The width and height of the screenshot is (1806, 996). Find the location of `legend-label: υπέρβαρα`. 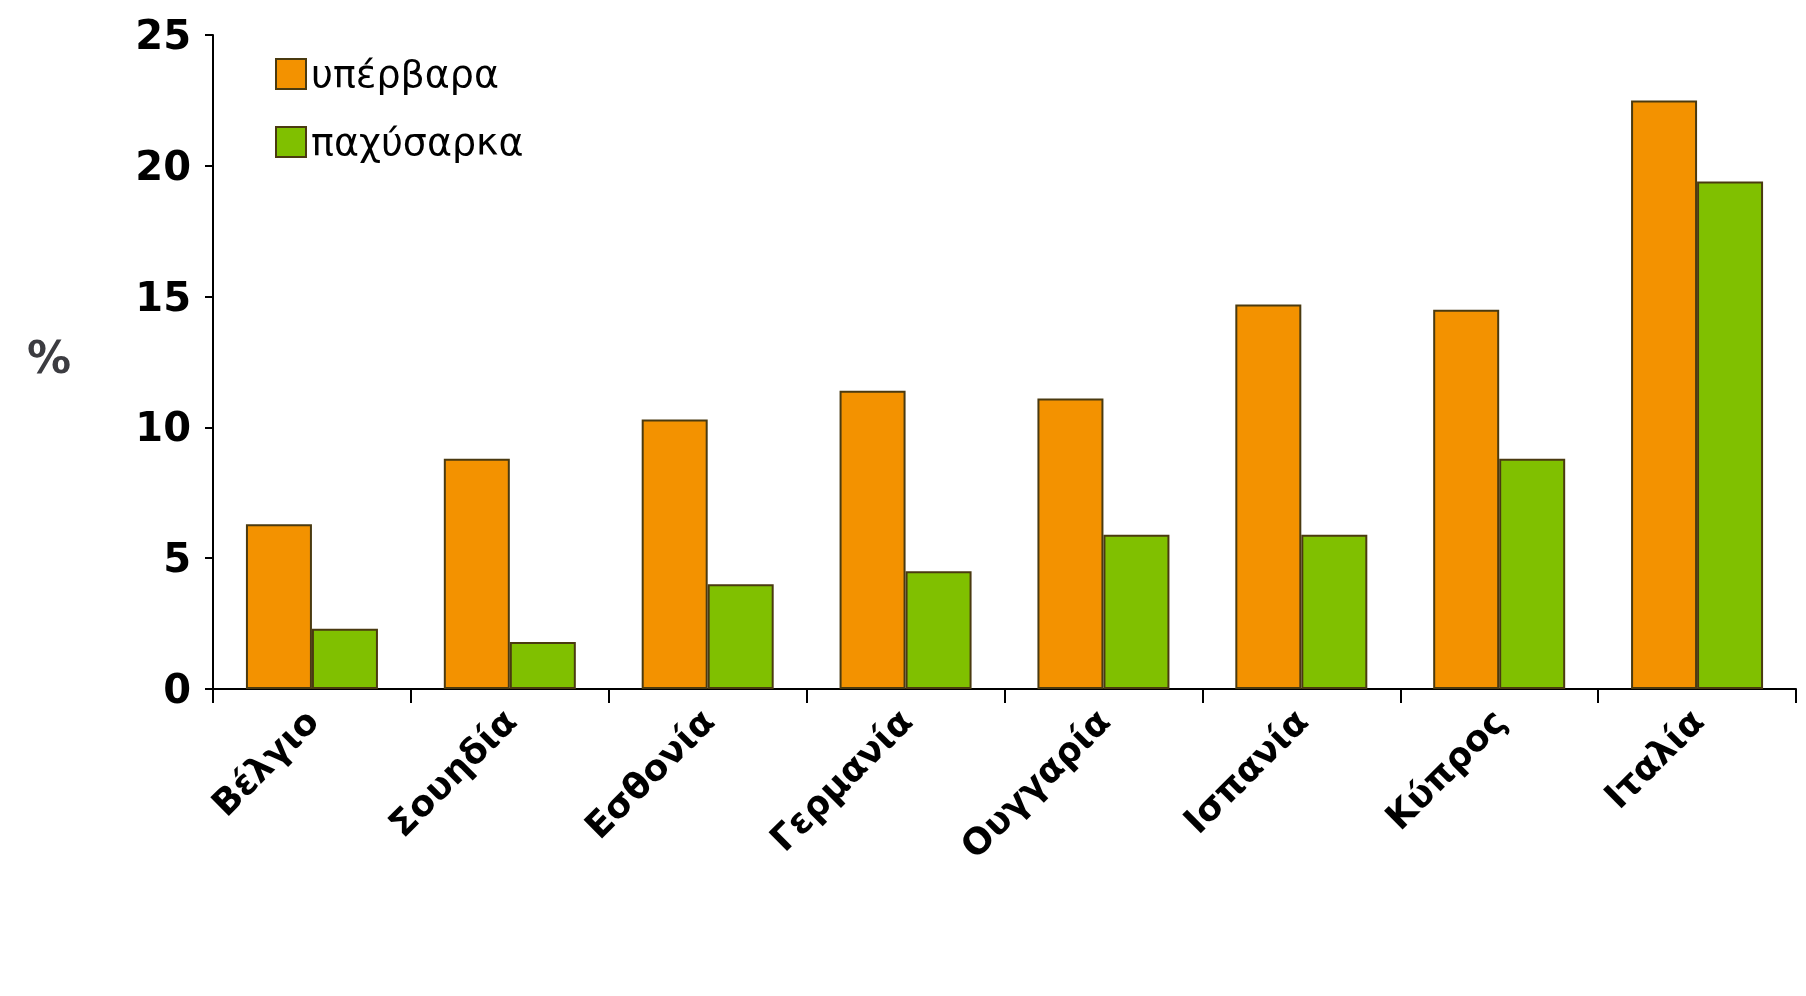

legend-label: υπέρβαρα is located at coordinates (405, 74).